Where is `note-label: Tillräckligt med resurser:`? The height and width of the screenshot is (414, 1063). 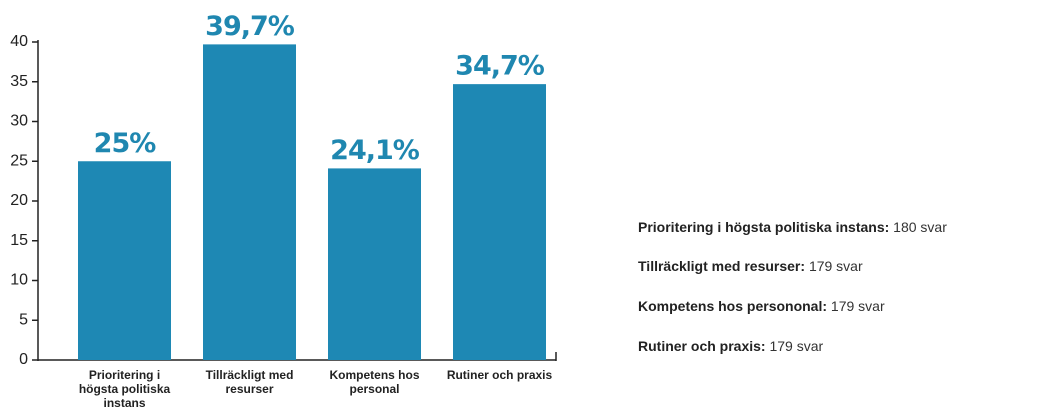
note-label: Tillräckligt med resurser: is located at coordinates (722, 266).